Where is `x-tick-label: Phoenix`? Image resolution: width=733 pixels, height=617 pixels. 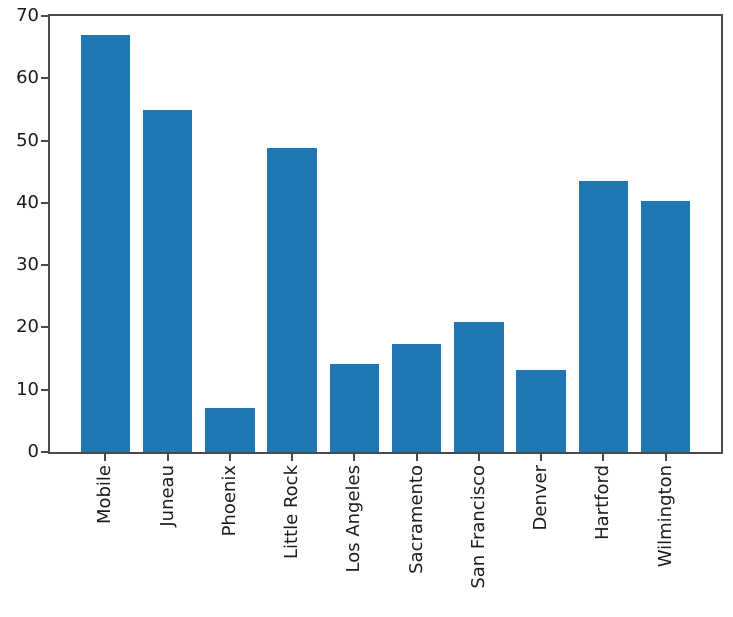
x-tick-label: Phoenix is located at coordinates (229, 530).